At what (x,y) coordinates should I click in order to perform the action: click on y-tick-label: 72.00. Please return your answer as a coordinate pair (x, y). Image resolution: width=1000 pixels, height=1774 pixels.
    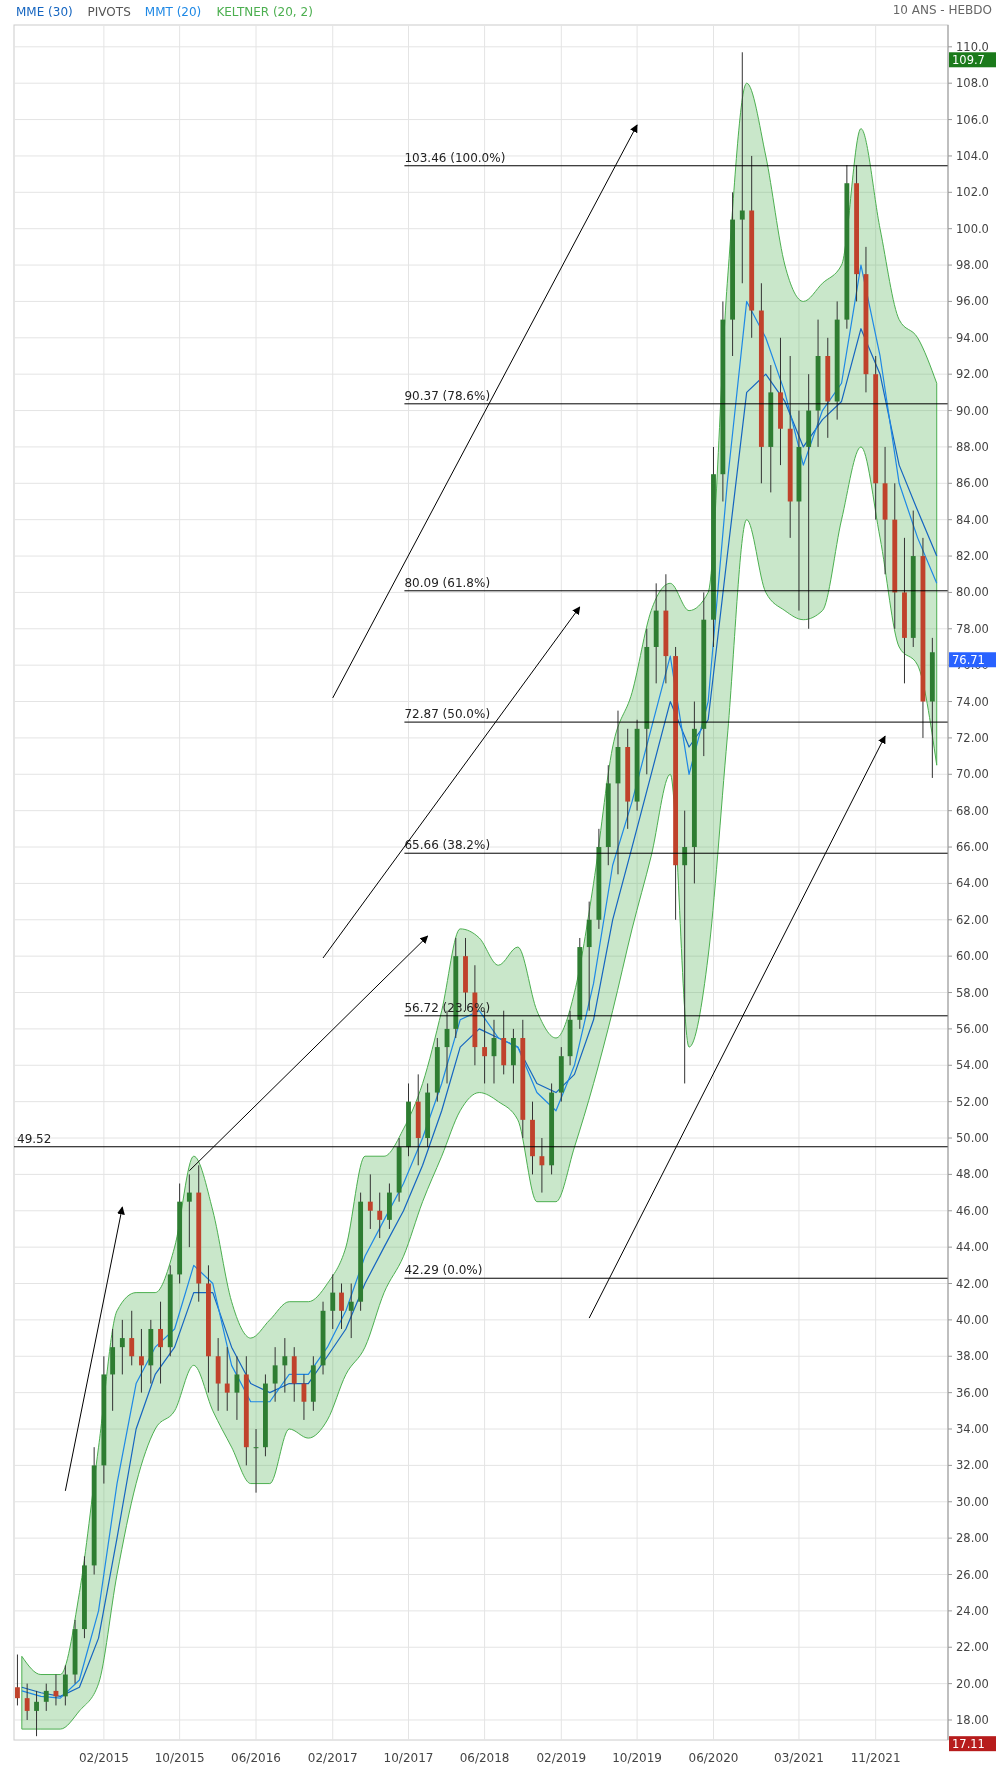
    Looking at the image, I should click on (972, 737).